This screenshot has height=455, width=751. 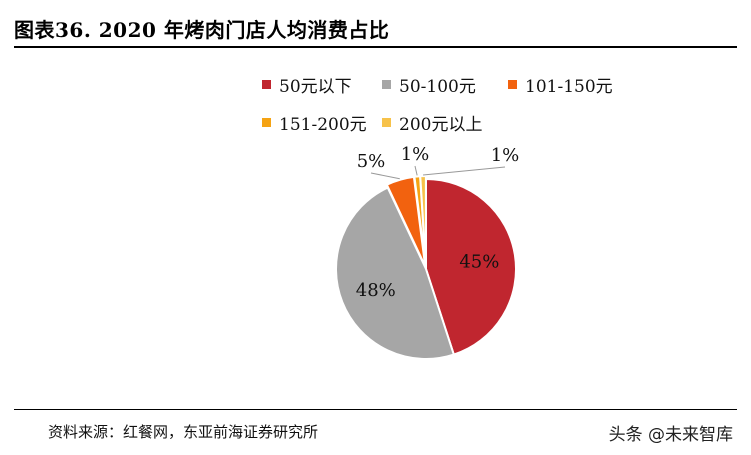 I want to click on legend-item-3: 151-200元, so click(x=314, y=122).